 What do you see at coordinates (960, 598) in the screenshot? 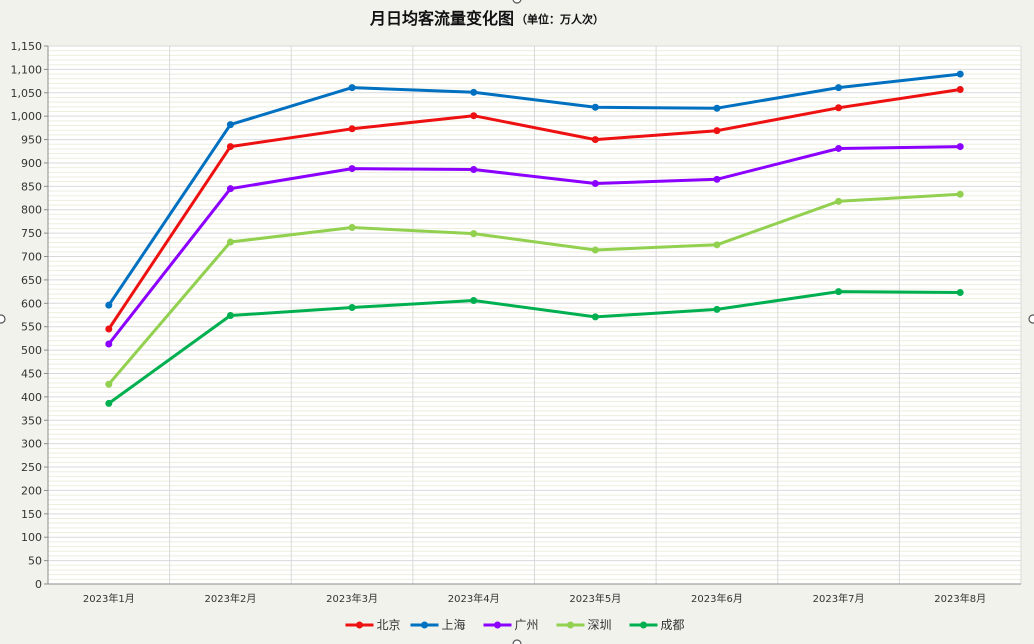
I see `x-tick-label: 2023年8月` at bounding box center [960, 598].